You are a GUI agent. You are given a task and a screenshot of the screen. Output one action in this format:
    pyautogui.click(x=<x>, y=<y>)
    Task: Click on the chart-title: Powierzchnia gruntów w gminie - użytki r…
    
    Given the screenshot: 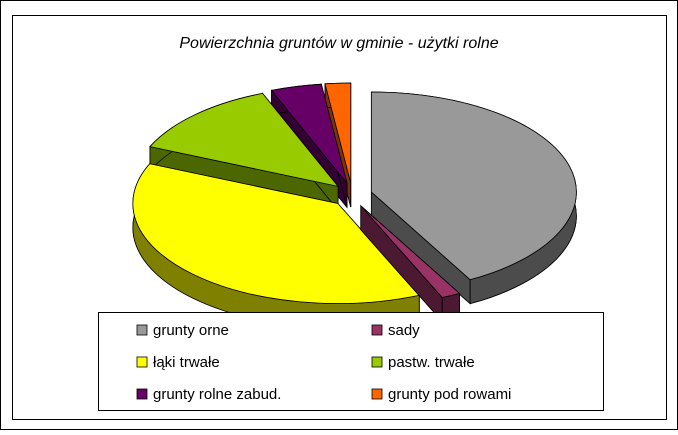 What is the action you would take?
    pyautogui.click(x=338, y=43)
    